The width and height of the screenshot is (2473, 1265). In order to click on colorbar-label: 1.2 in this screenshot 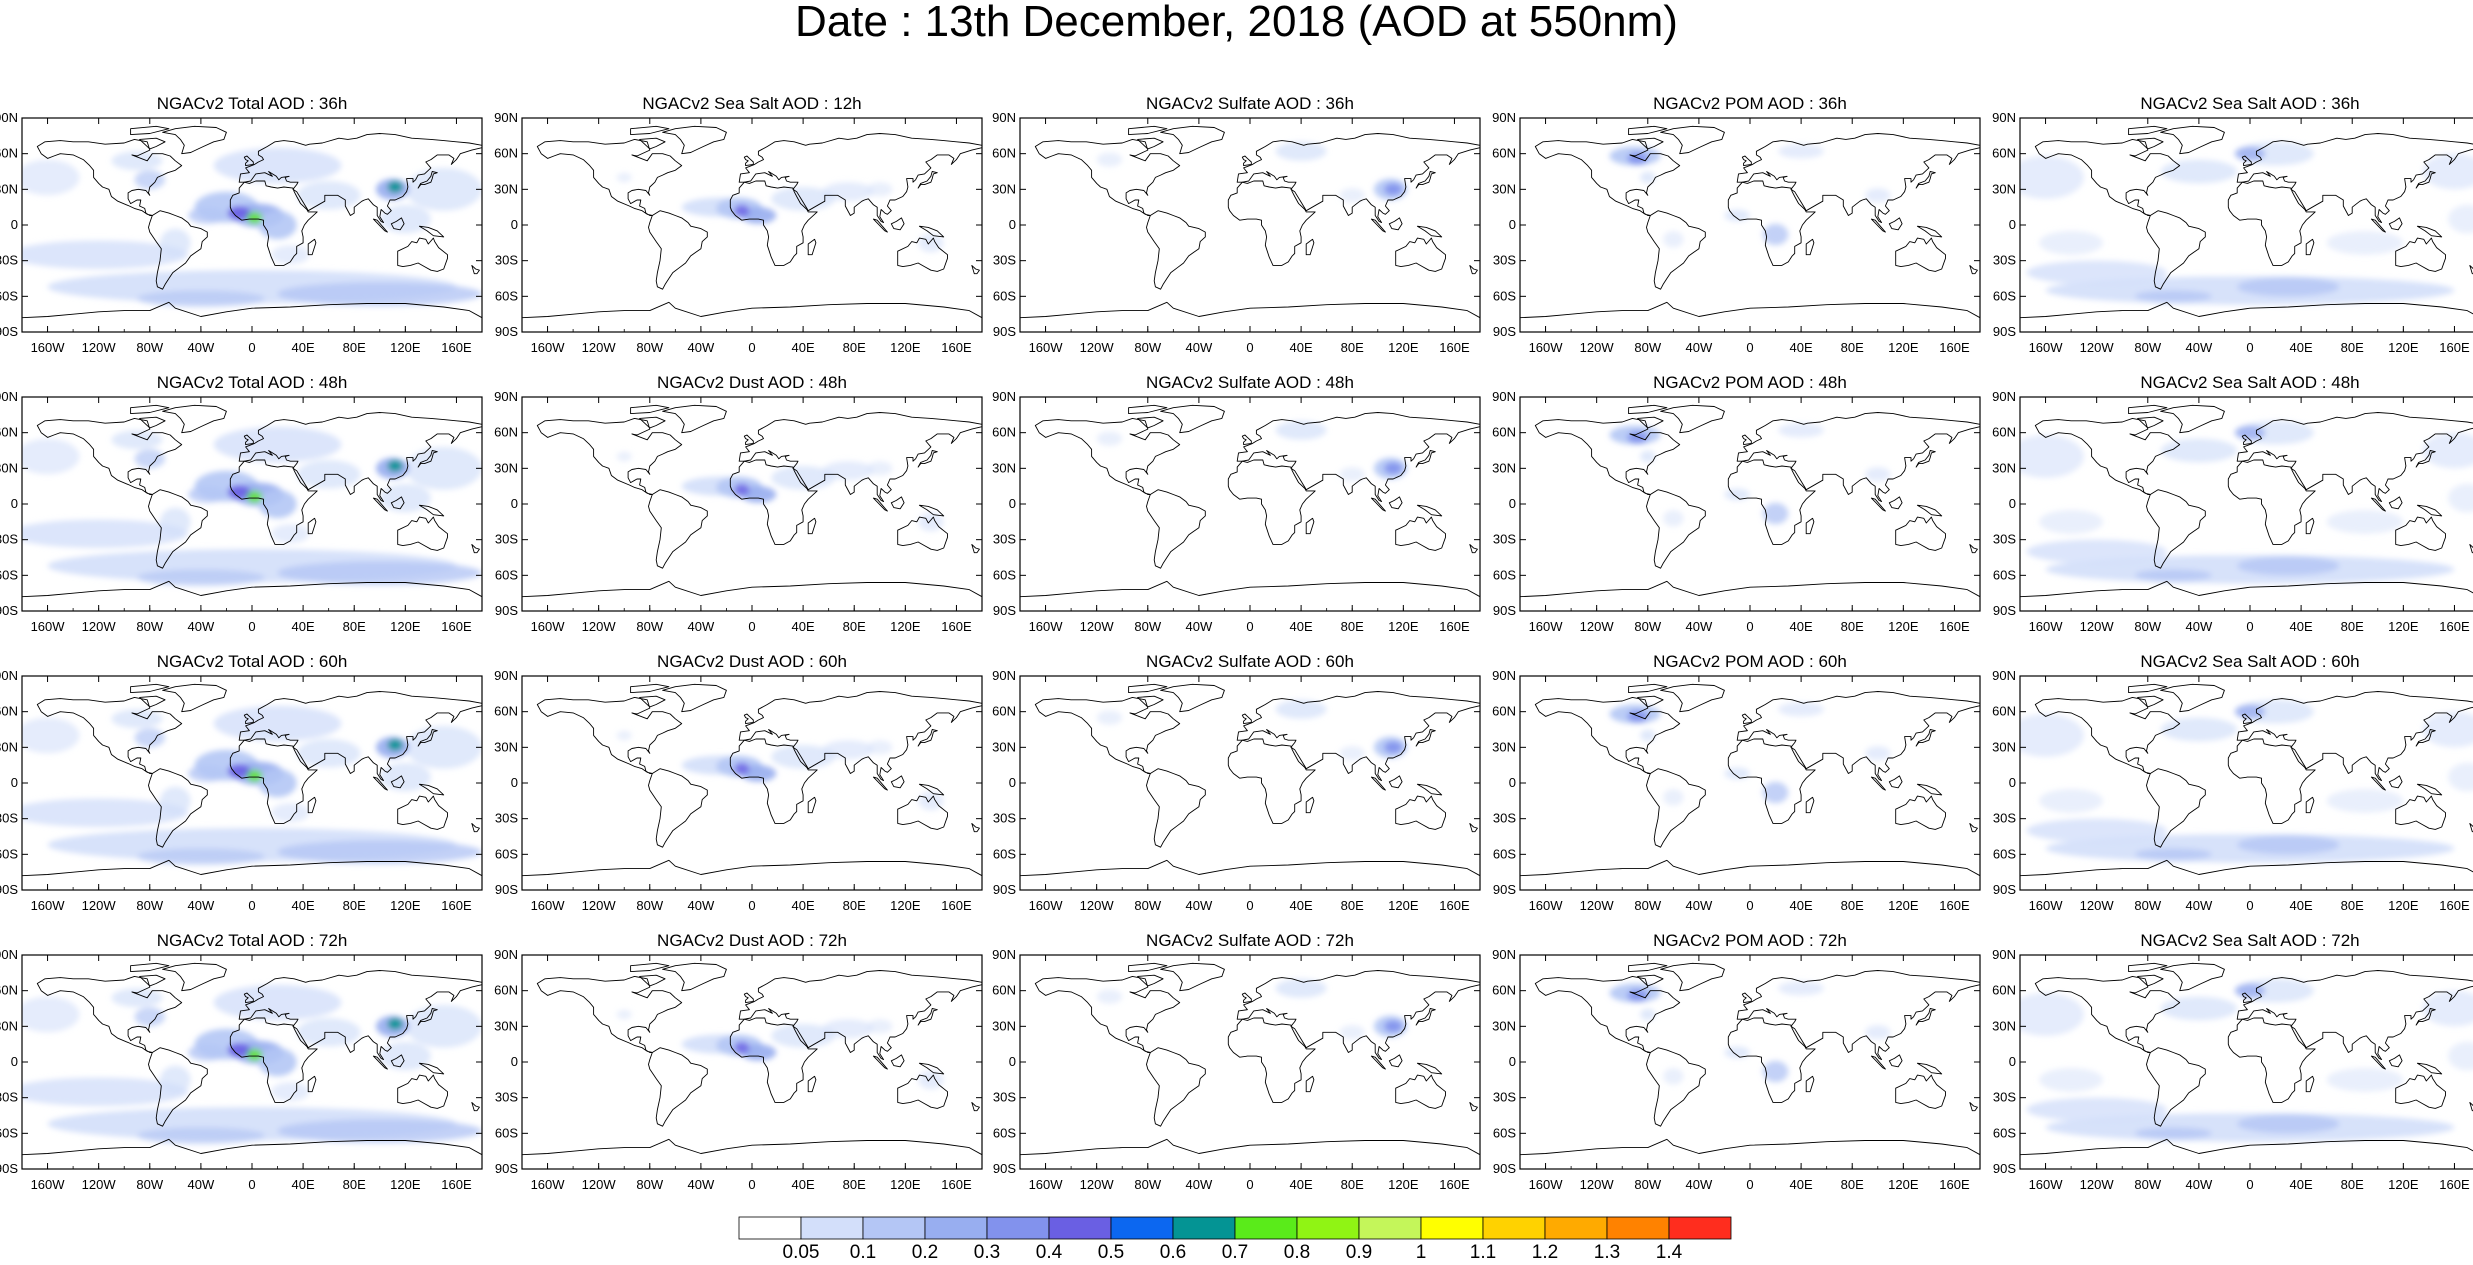, I will do `click(1545, 1251)`.